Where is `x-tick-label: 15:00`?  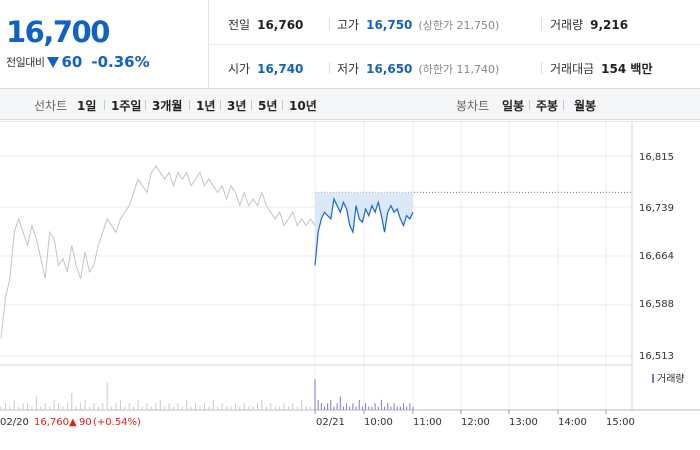 x-tick-label: 15:00 is located at coordinates (620, 422).